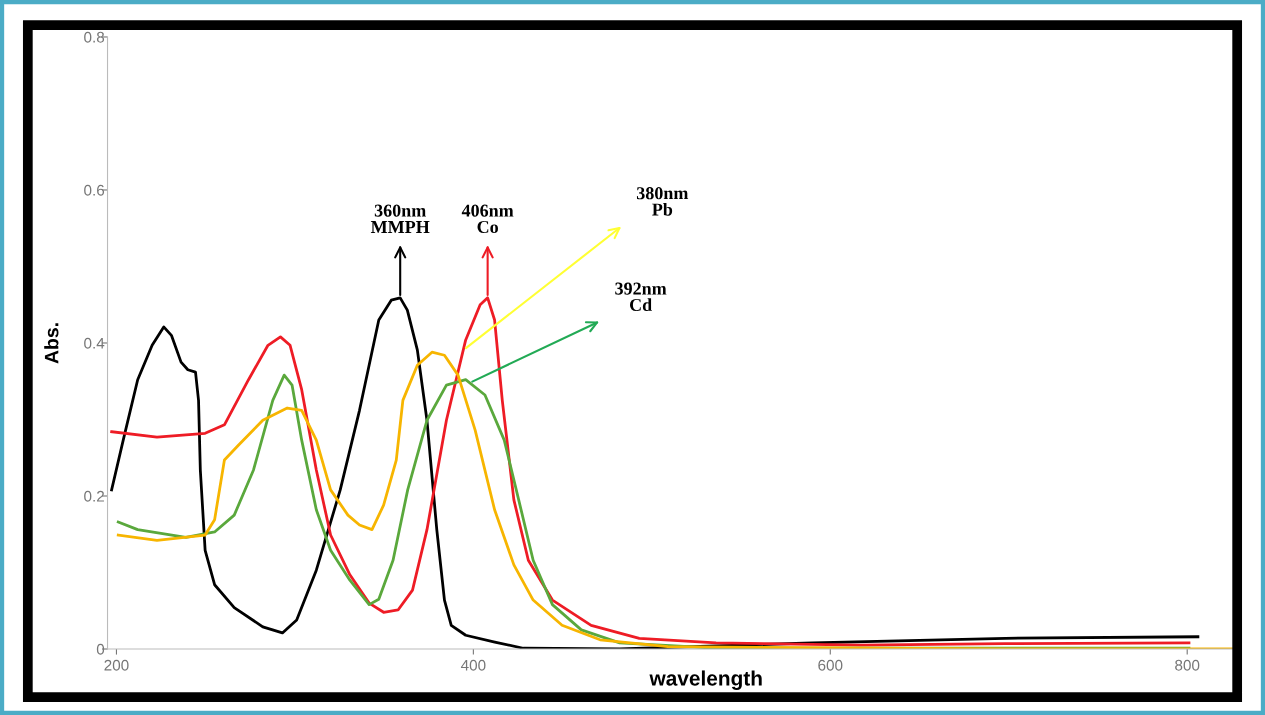  What do you see at coordinates (400, 218) in the screenshot?
I see `annotation: 360nm MMPH` at bounding box center [400, 218].